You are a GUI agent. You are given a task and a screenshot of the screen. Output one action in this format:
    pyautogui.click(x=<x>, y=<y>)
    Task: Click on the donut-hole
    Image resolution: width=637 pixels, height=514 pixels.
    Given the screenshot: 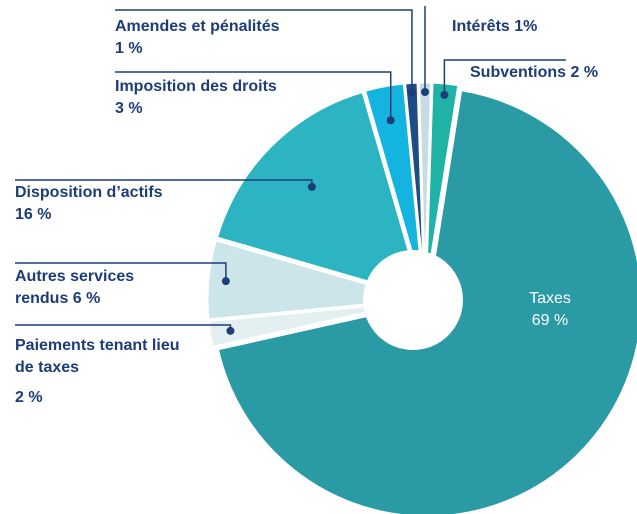 What is the action you would take?
    pyautogui.click(x=413, y=300)
    